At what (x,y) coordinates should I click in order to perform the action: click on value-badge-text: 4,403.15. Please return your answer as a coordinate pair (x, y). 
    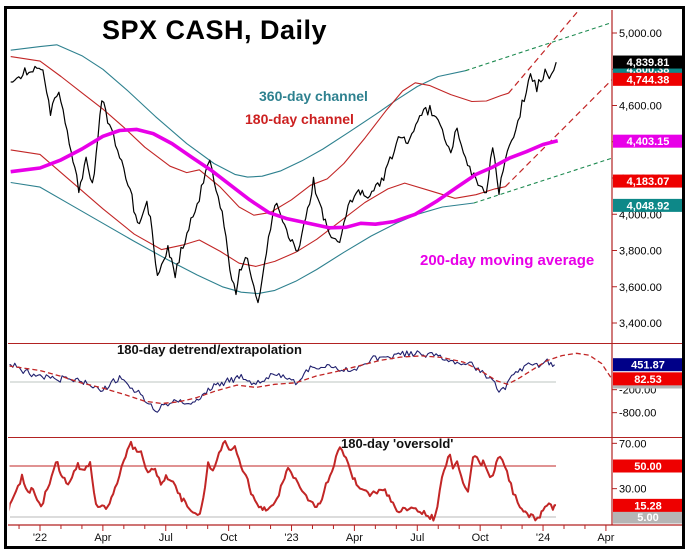
    Looking at the image, I should click on (648, 142).